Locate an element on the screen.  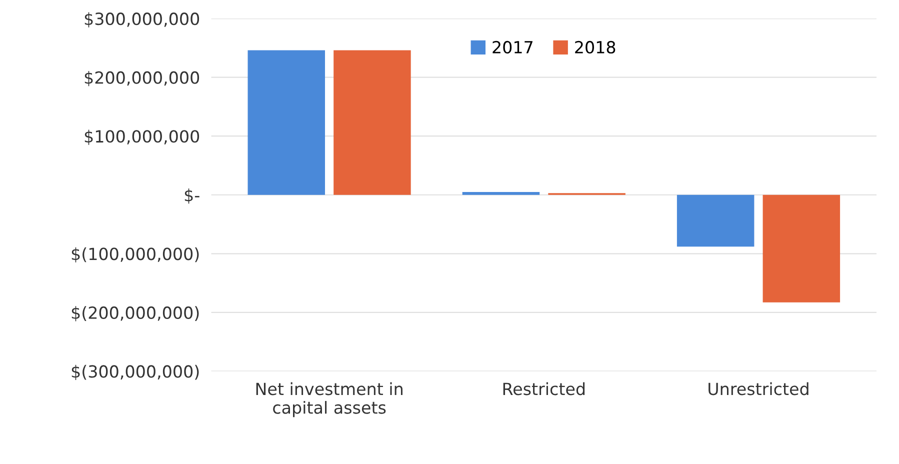
y-tick-label: $100,000,000 is located at coordinates (142, 137).